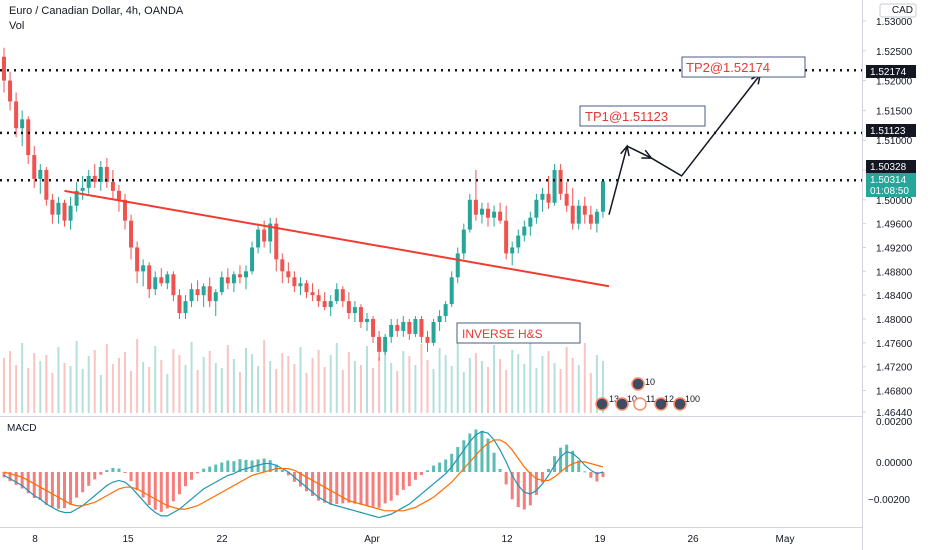 The width and height of the screenshot is (932, 550). I want to click on price-tick: 1.49600, so click(894, 225).